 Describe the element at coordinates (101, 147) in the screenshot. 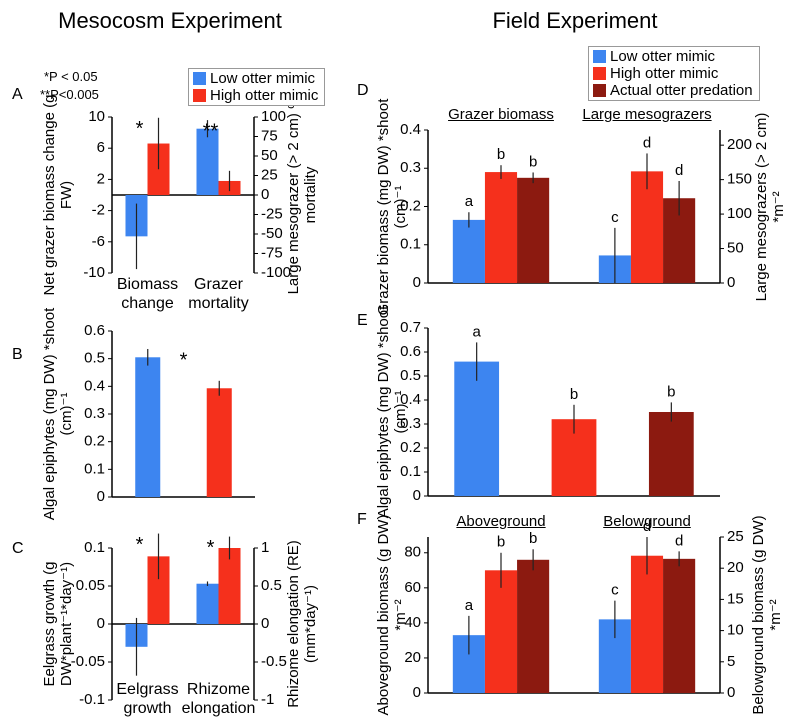

I see `y-tick-label: 6` at that location.